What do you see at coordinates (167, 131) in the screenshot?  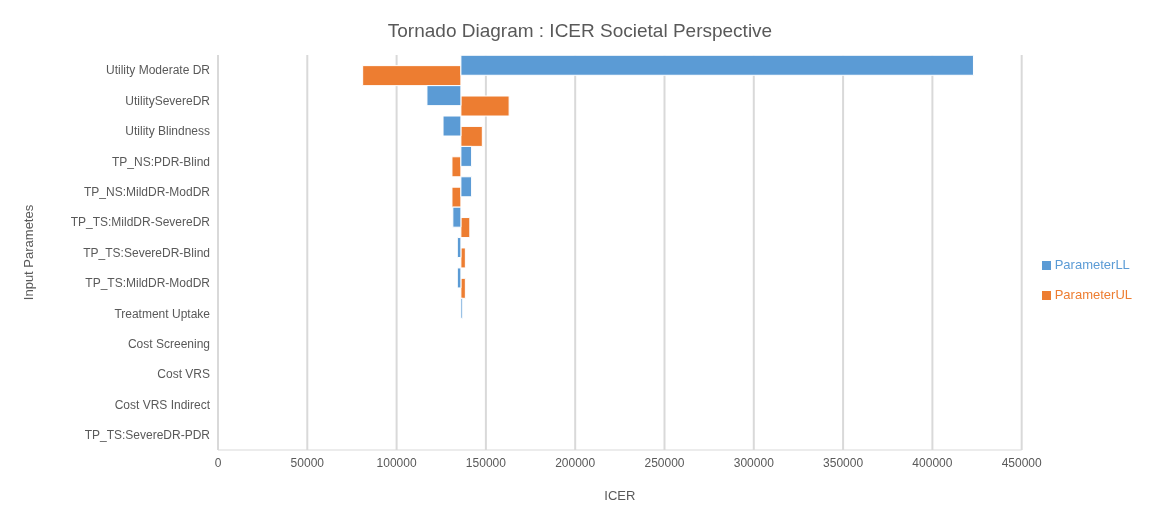 I see `y-tick-label: Utility Blindness` at bounding box center [167, 131].